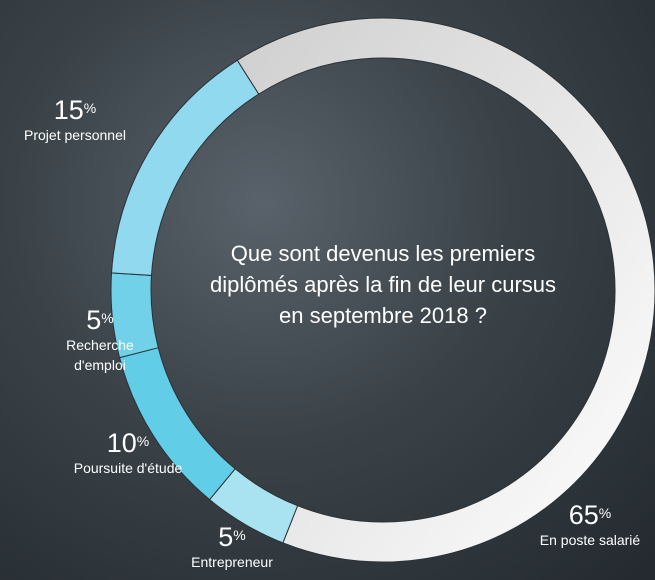 The height and width of the screenshot is (580, 655). Describe the element at coordinates (128, 443) in the screenshot. I see `value-label: 10%` at that location.